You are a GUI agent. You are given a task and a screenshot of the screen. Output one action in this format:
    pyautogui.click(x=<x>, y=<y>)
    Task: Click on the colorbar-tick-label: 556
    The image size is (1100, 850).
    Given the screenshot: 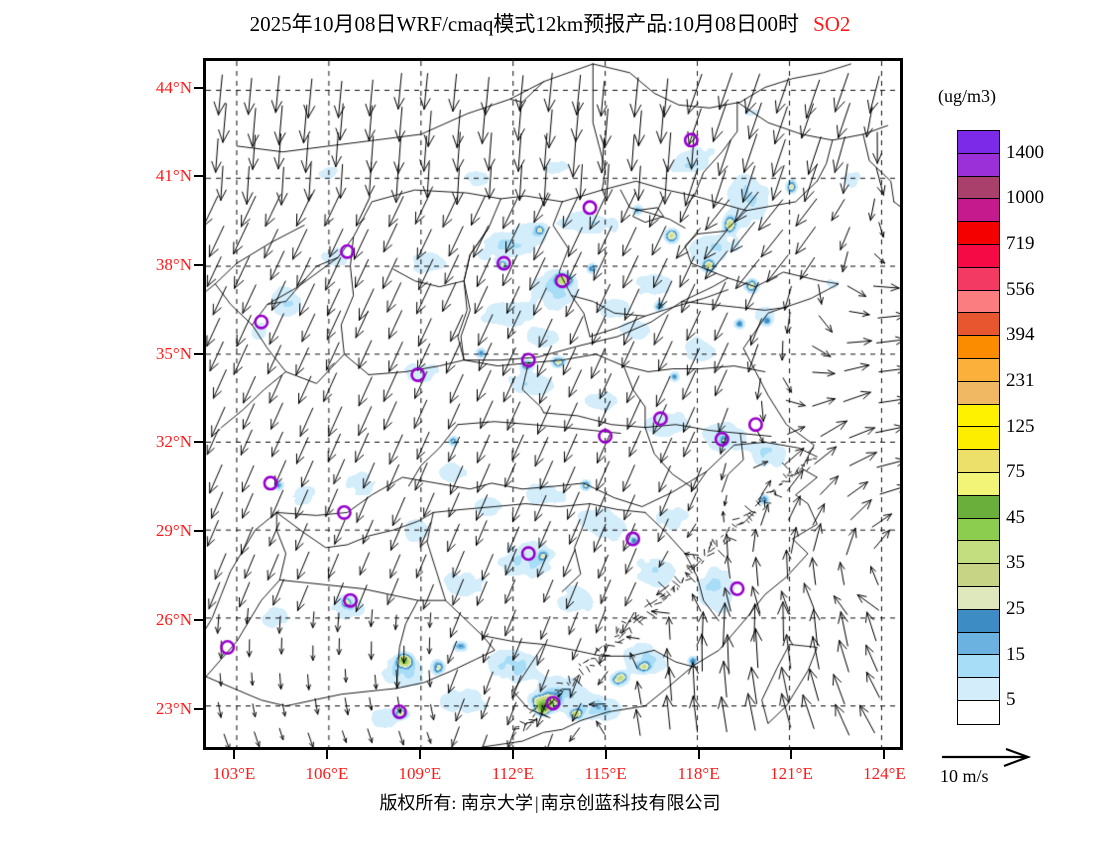 What is the action you would take?
    pyautogui.click(x=1020, y=289)
    